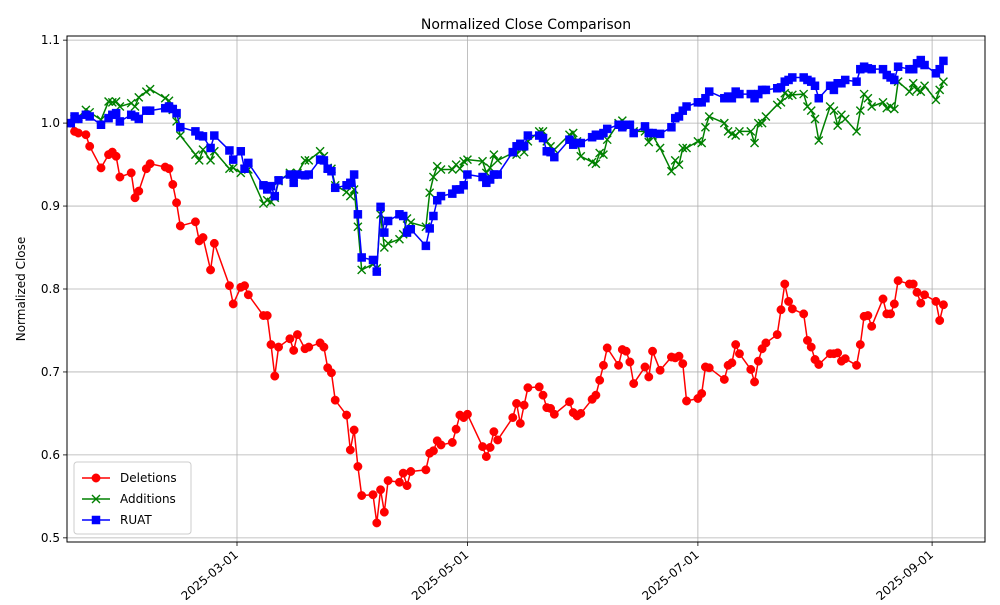 The image size is (1000, 605). I want to click on legend-label-additions: Additions, so click(148, 499).